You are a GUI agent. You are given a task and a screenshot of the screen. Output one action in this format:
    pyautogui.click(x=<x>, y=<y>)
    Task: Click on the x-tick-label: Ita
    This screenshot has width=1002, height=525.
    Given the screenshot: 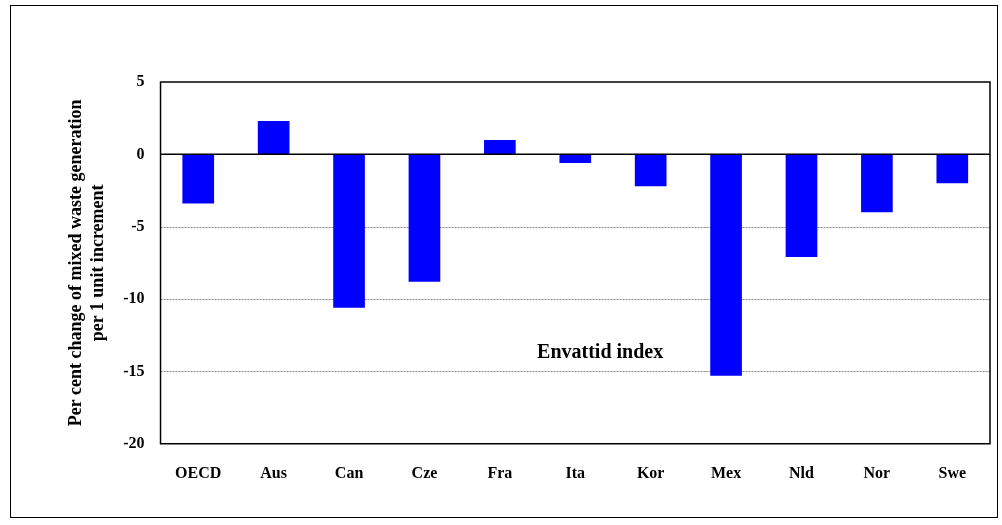 What is the action you would take?
    pyautogui.click(x=575, y=472)
    